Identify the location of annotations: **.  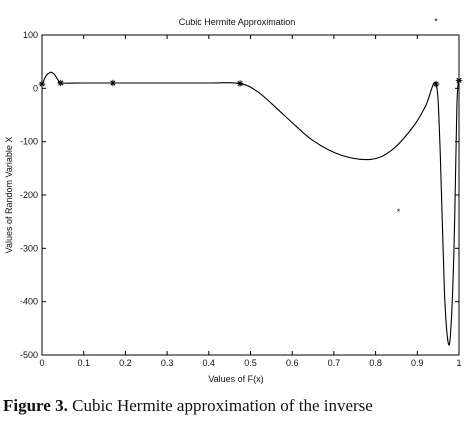
(418, 117).